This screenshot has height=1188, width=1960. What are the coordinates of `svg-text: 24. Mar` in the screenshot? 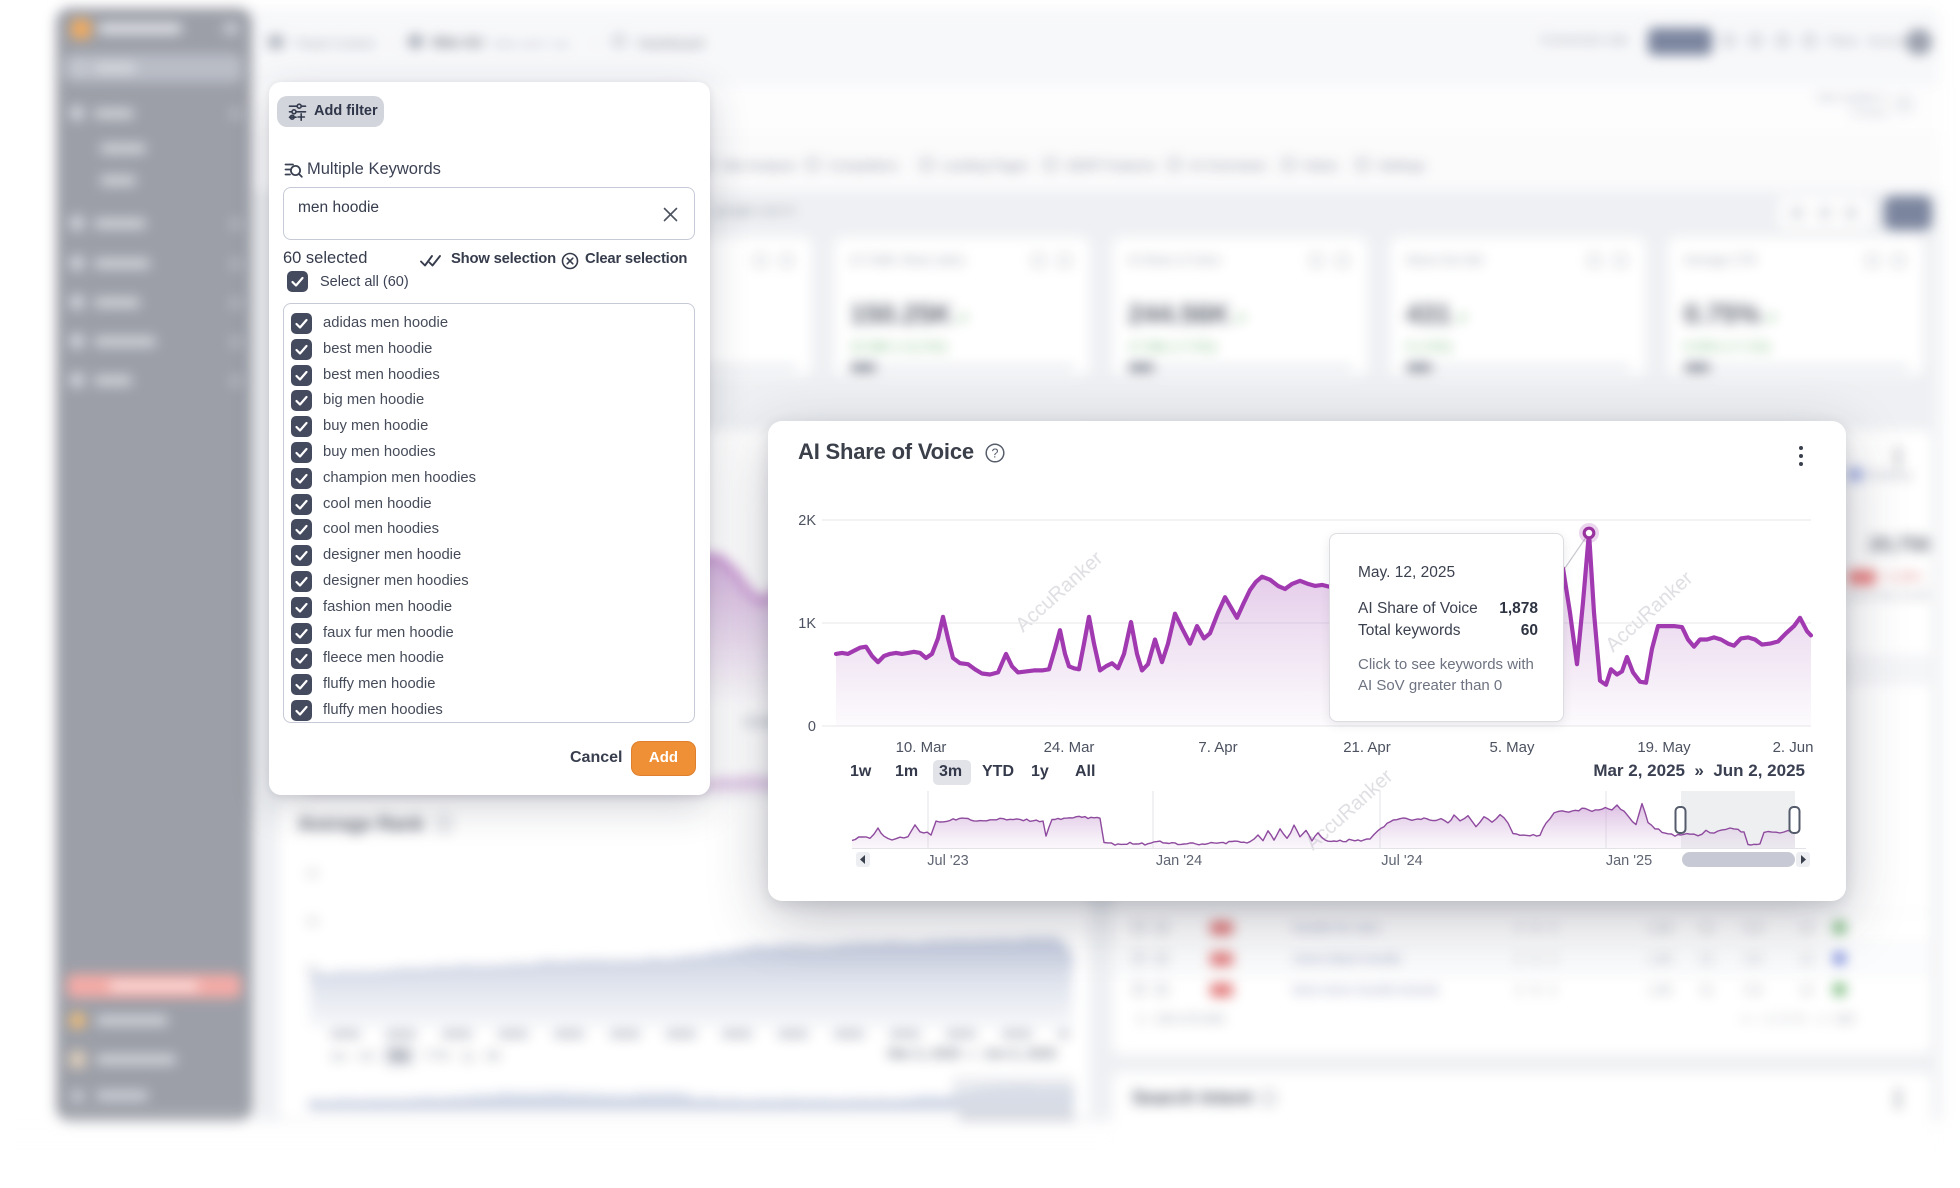 It's located at (1069, 747).